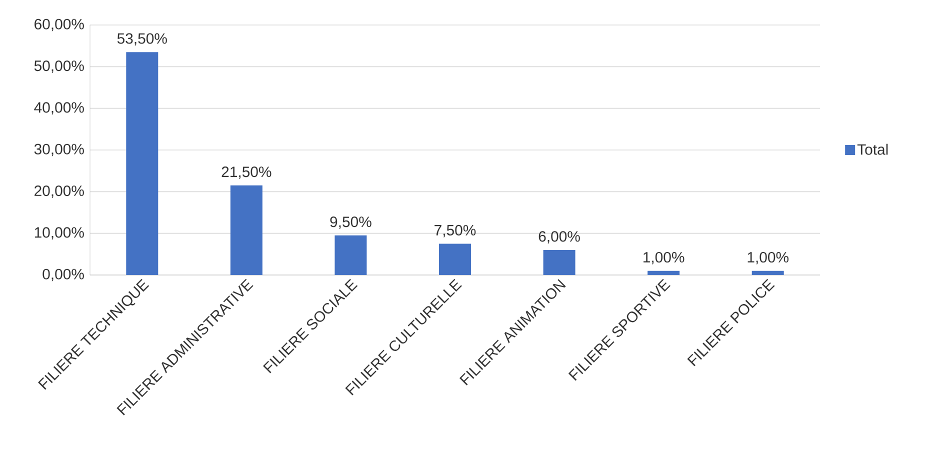 The width and height of the screenshot is (935, 468). Describe the element at coordinates (59, 150) in the screenshot. I see `y-tick-label: 30,00%` at that location.